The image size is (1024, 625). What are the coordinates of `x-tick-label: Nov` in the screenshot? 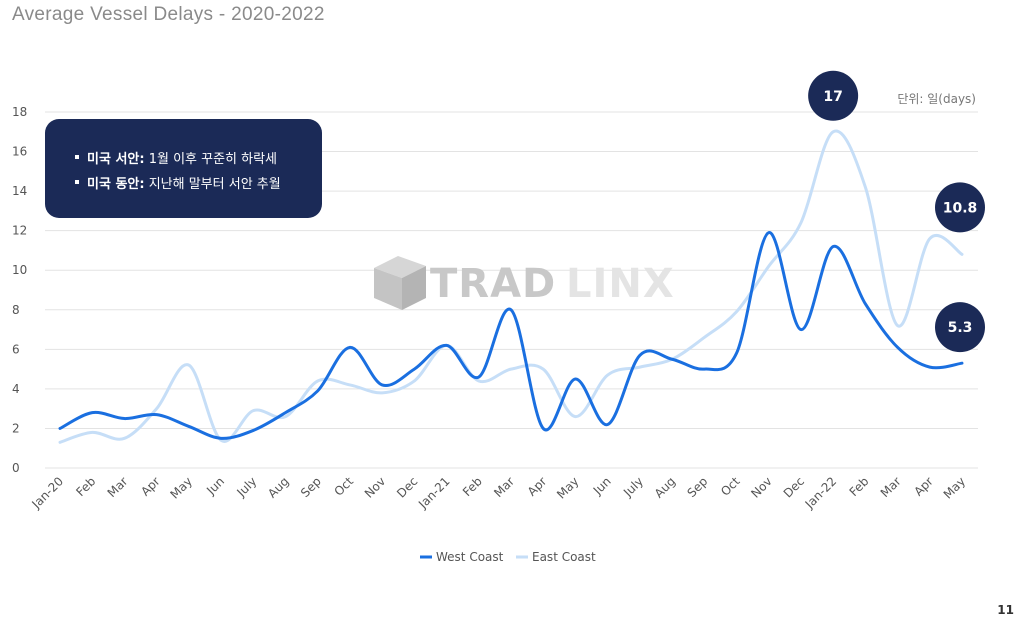 It's located at (761, 487).